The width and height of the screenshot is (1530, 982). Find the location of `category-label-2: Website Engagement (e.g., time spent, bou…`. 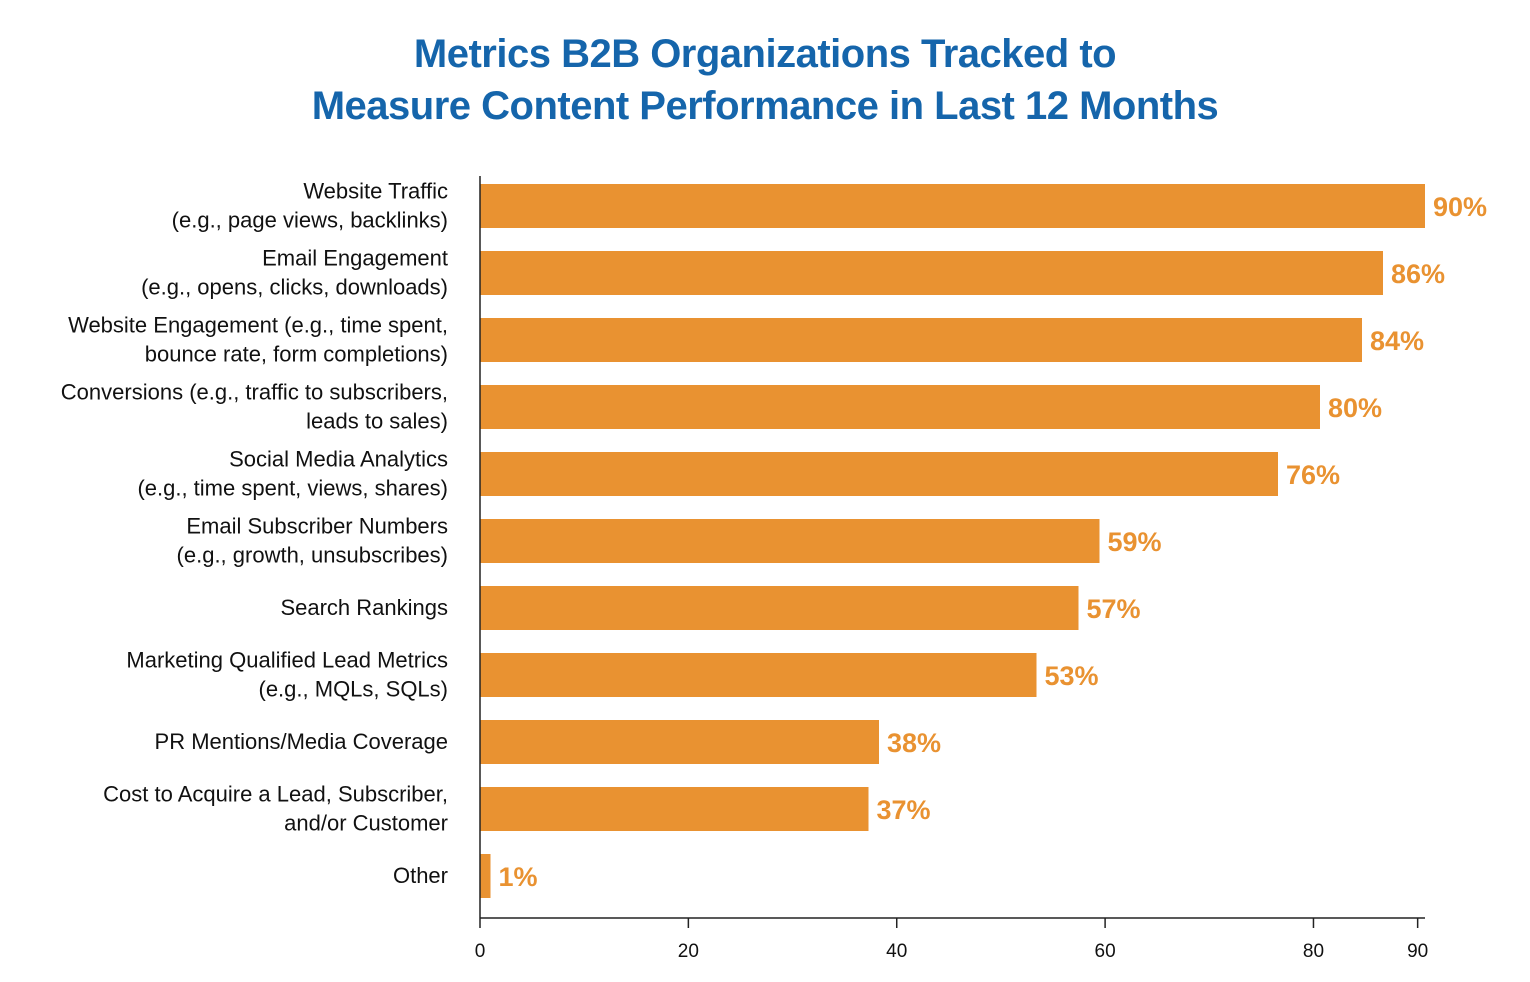

category-label-2: Website Engagement (e.g., time spent, bou… is located at coordinates (258, 340).